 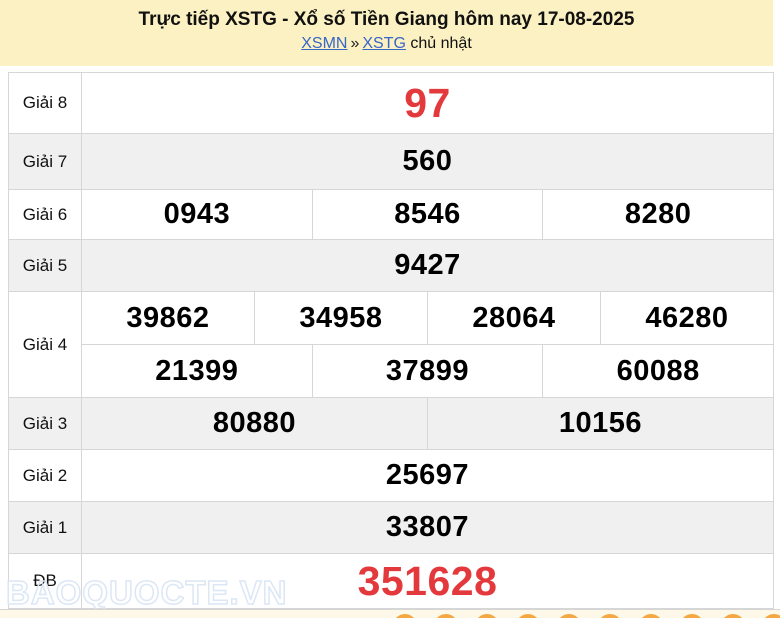 I want to click on prize-number: 33807, so click(x=427, y=527).